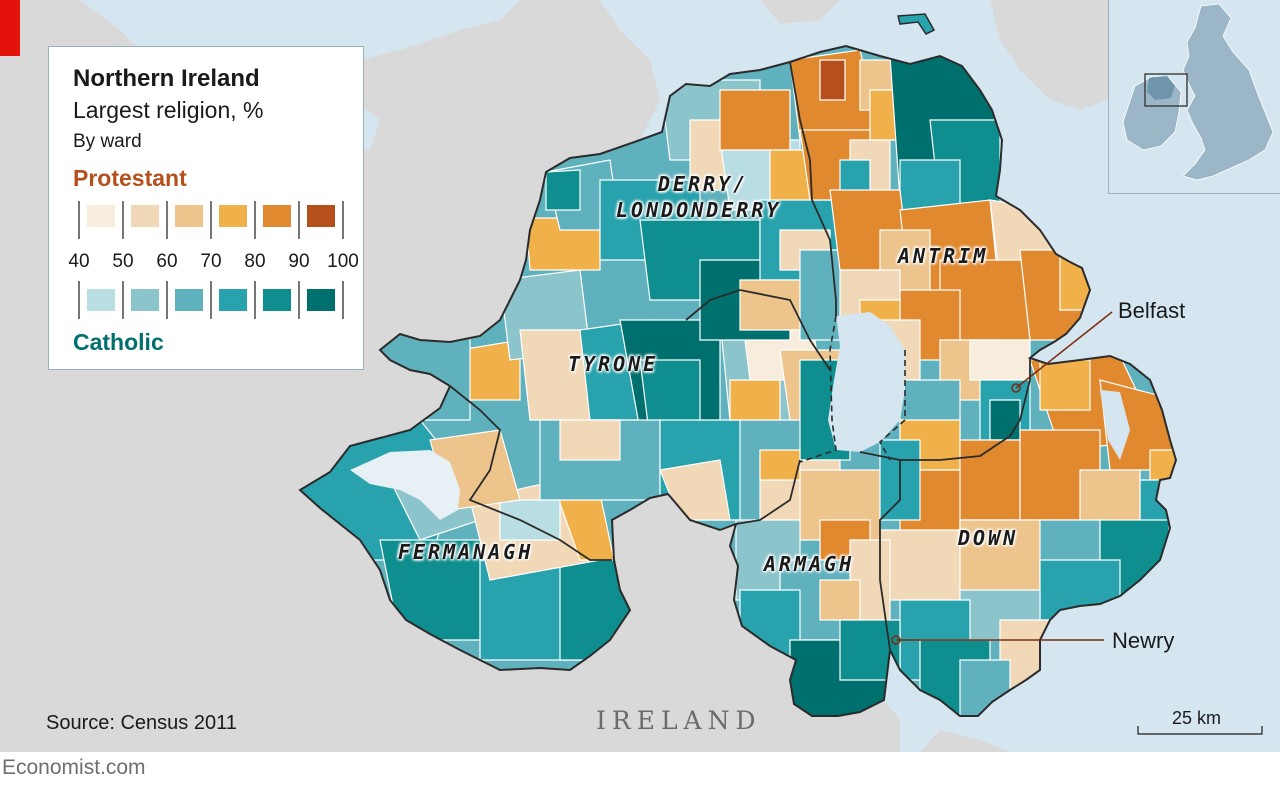 The height and width of the screenshot is (788, 1280). What do you see at coordinates (79, 261) in the screenshot?
I see `legend-tick-label-40: 40` at bounding box center [79, 261].